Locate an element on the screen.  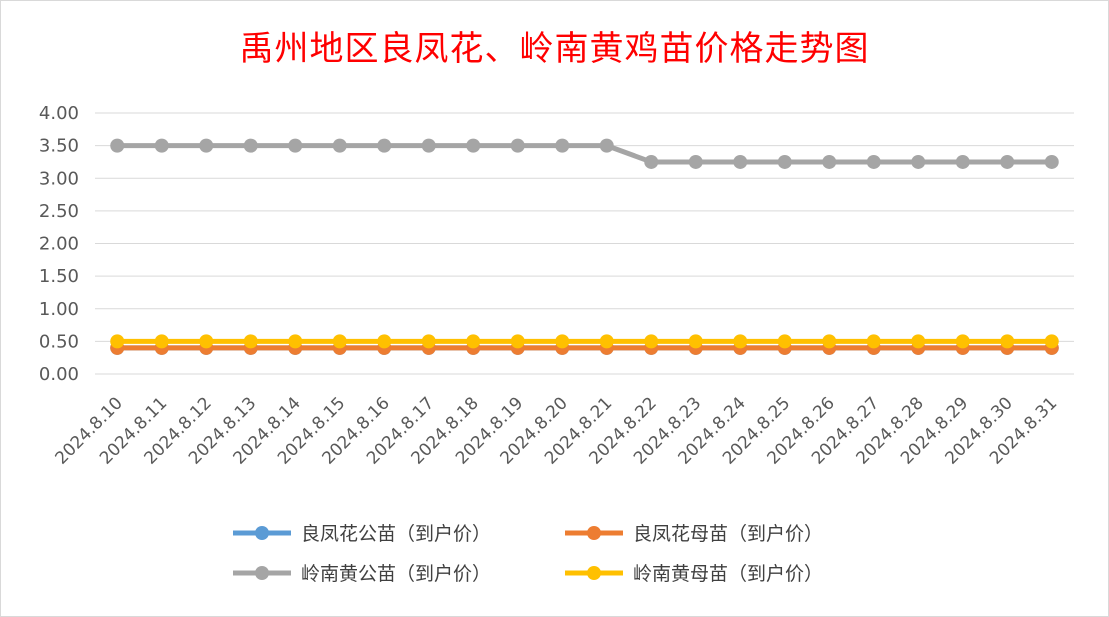
legend-item: 岭南黄母苗（到户价） is located at coordinates (694, 574).